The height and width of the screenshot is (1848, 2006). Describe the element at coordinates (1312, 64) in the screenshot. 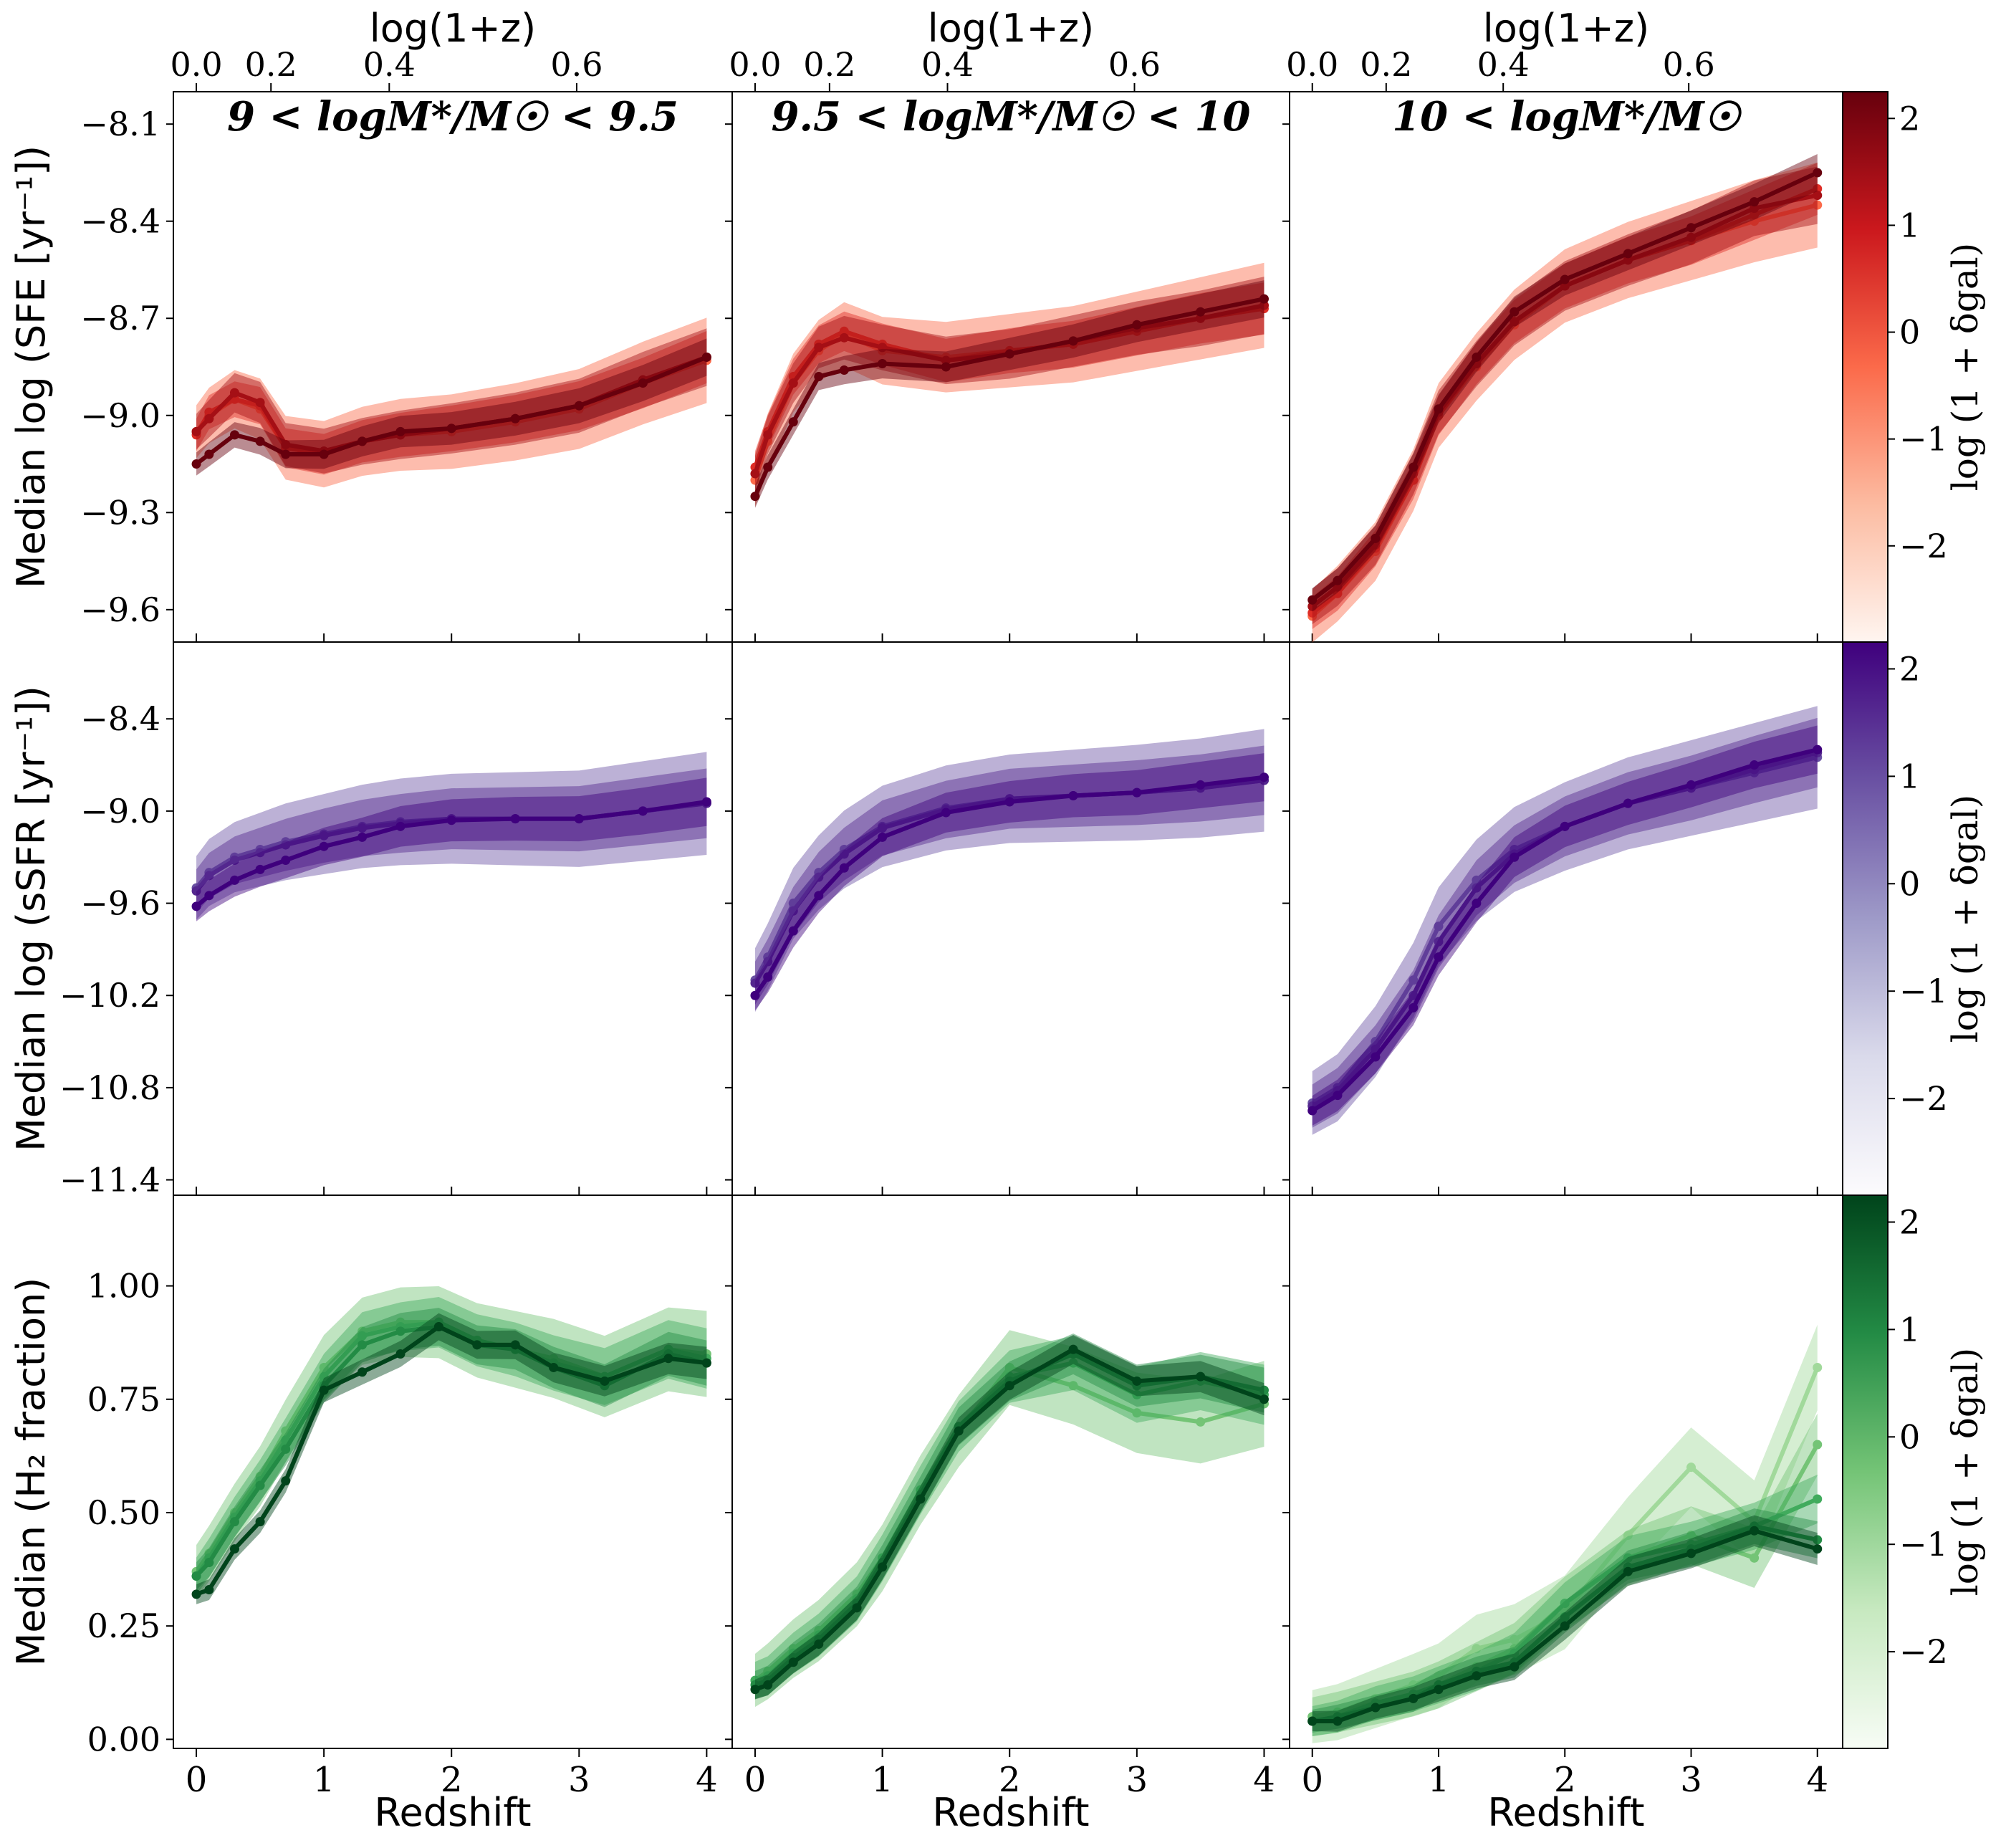

I see `top-x-tick-label: 0.0` at that location.